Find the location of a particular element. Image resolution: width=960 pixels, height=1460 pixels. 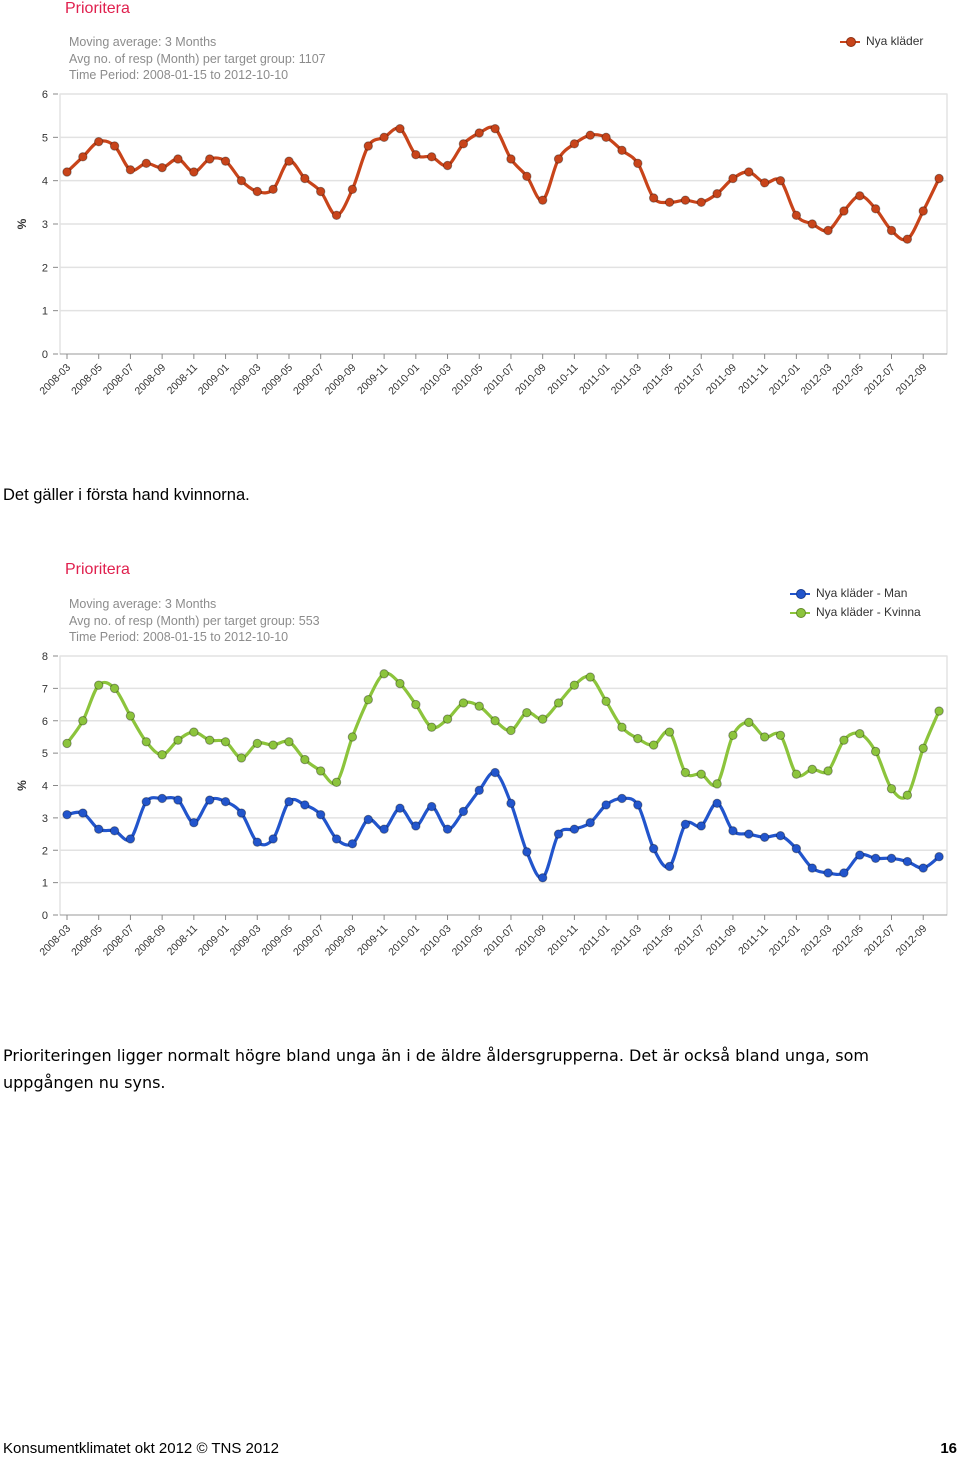

legend-label: Nya kläder is located at coordinates (895, 41).